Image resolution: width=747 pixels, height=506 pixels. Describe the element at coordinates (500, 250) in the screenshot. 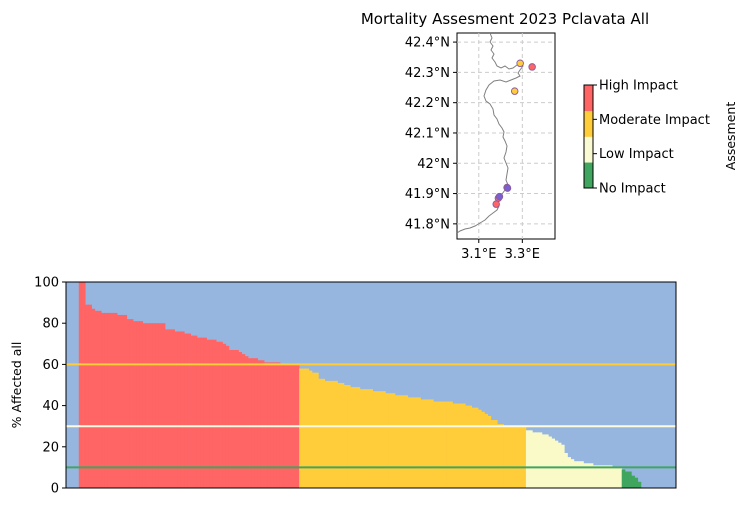

I see `map-lon-ticks: 3.1°E 3.3°E` at that location.